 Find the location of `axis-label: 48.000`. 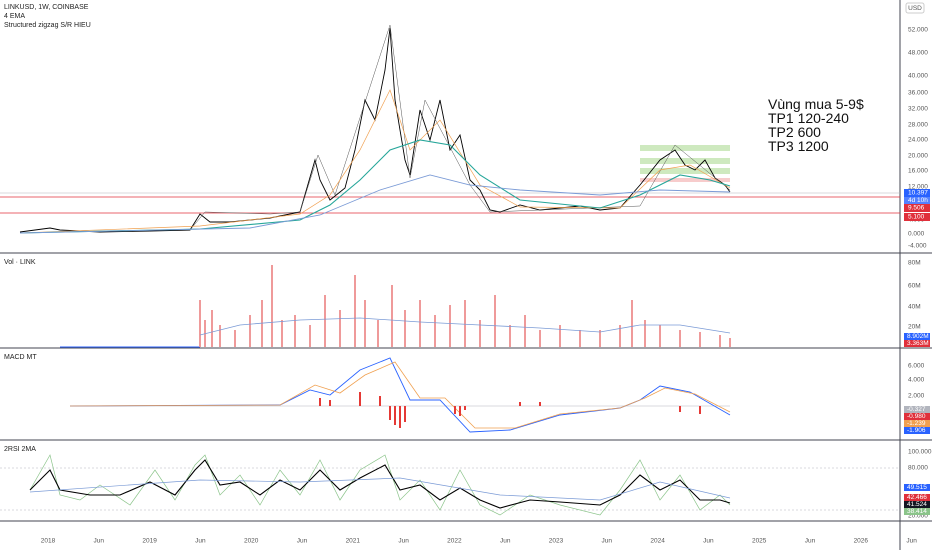

axis-label: 48.000 is located at coordinates (918, 53).